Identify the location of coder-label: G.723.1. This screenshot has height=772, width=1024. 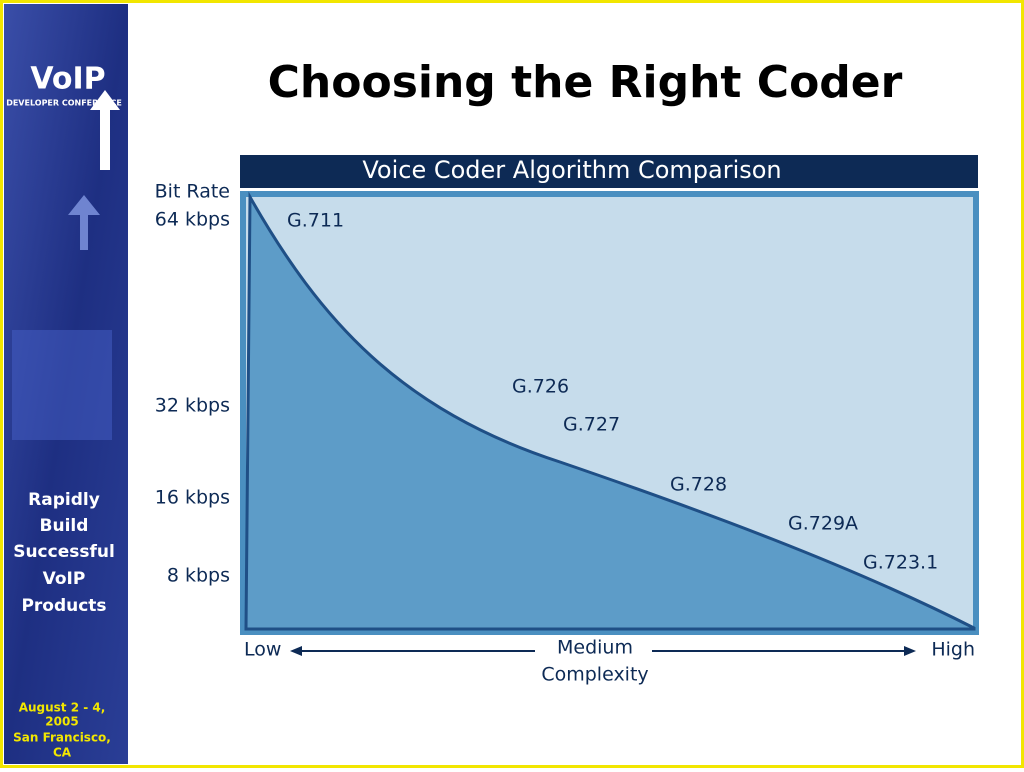
(900, 563).